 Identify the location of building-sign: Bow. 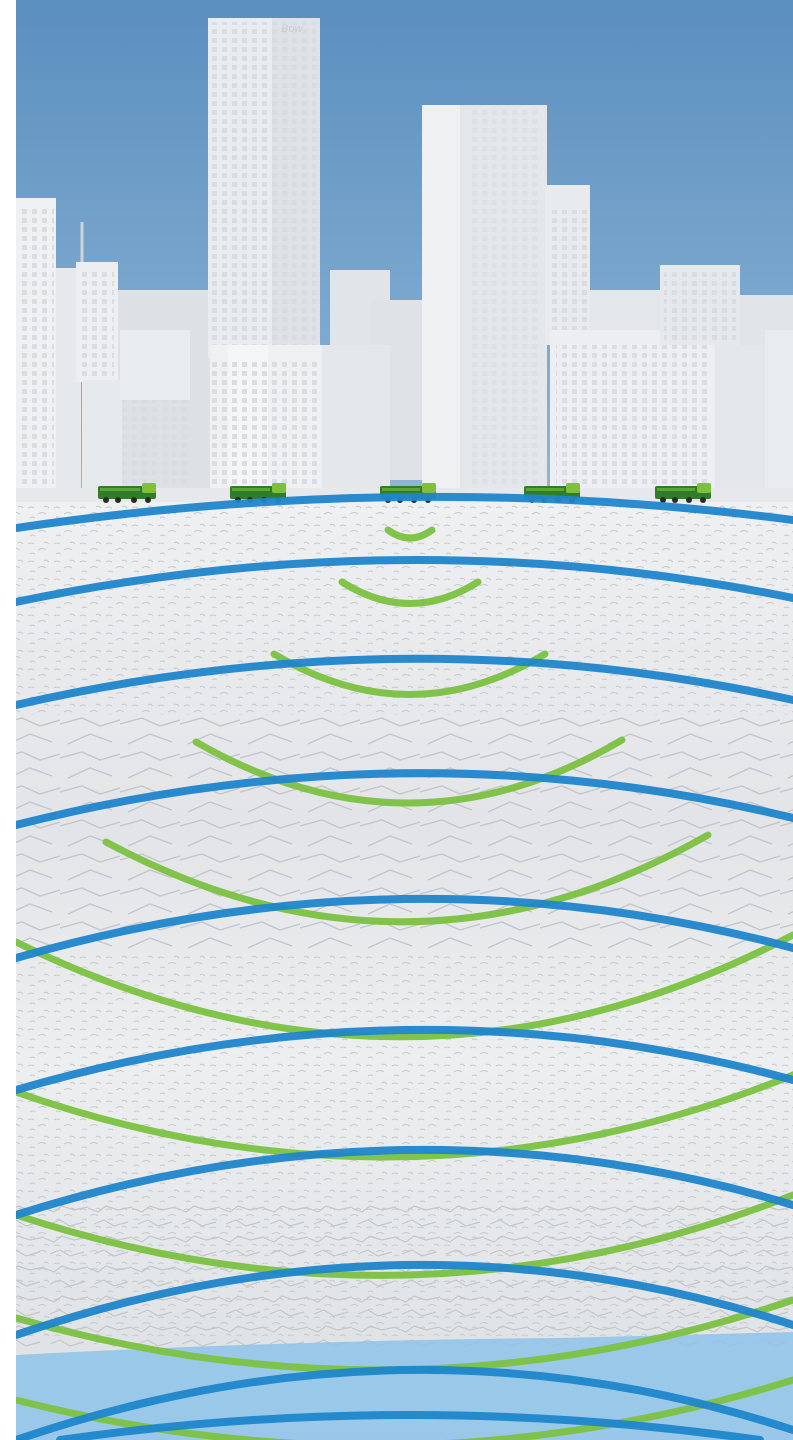
(292, 29).